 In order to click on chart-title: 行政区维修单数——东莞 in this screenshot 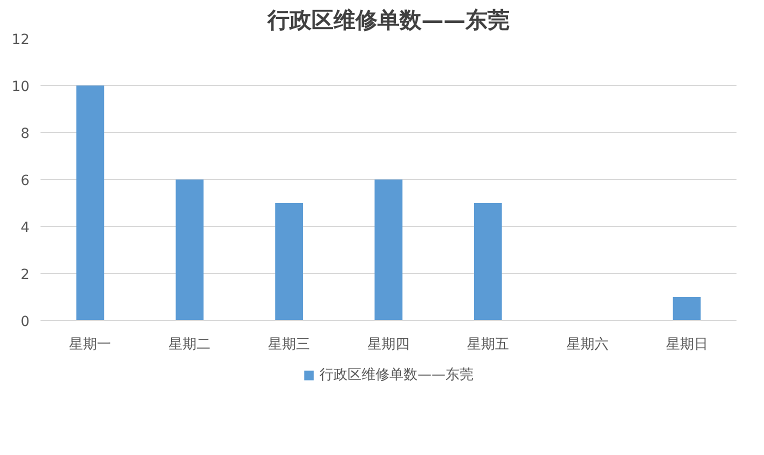, I will do `click(388, 21)`.